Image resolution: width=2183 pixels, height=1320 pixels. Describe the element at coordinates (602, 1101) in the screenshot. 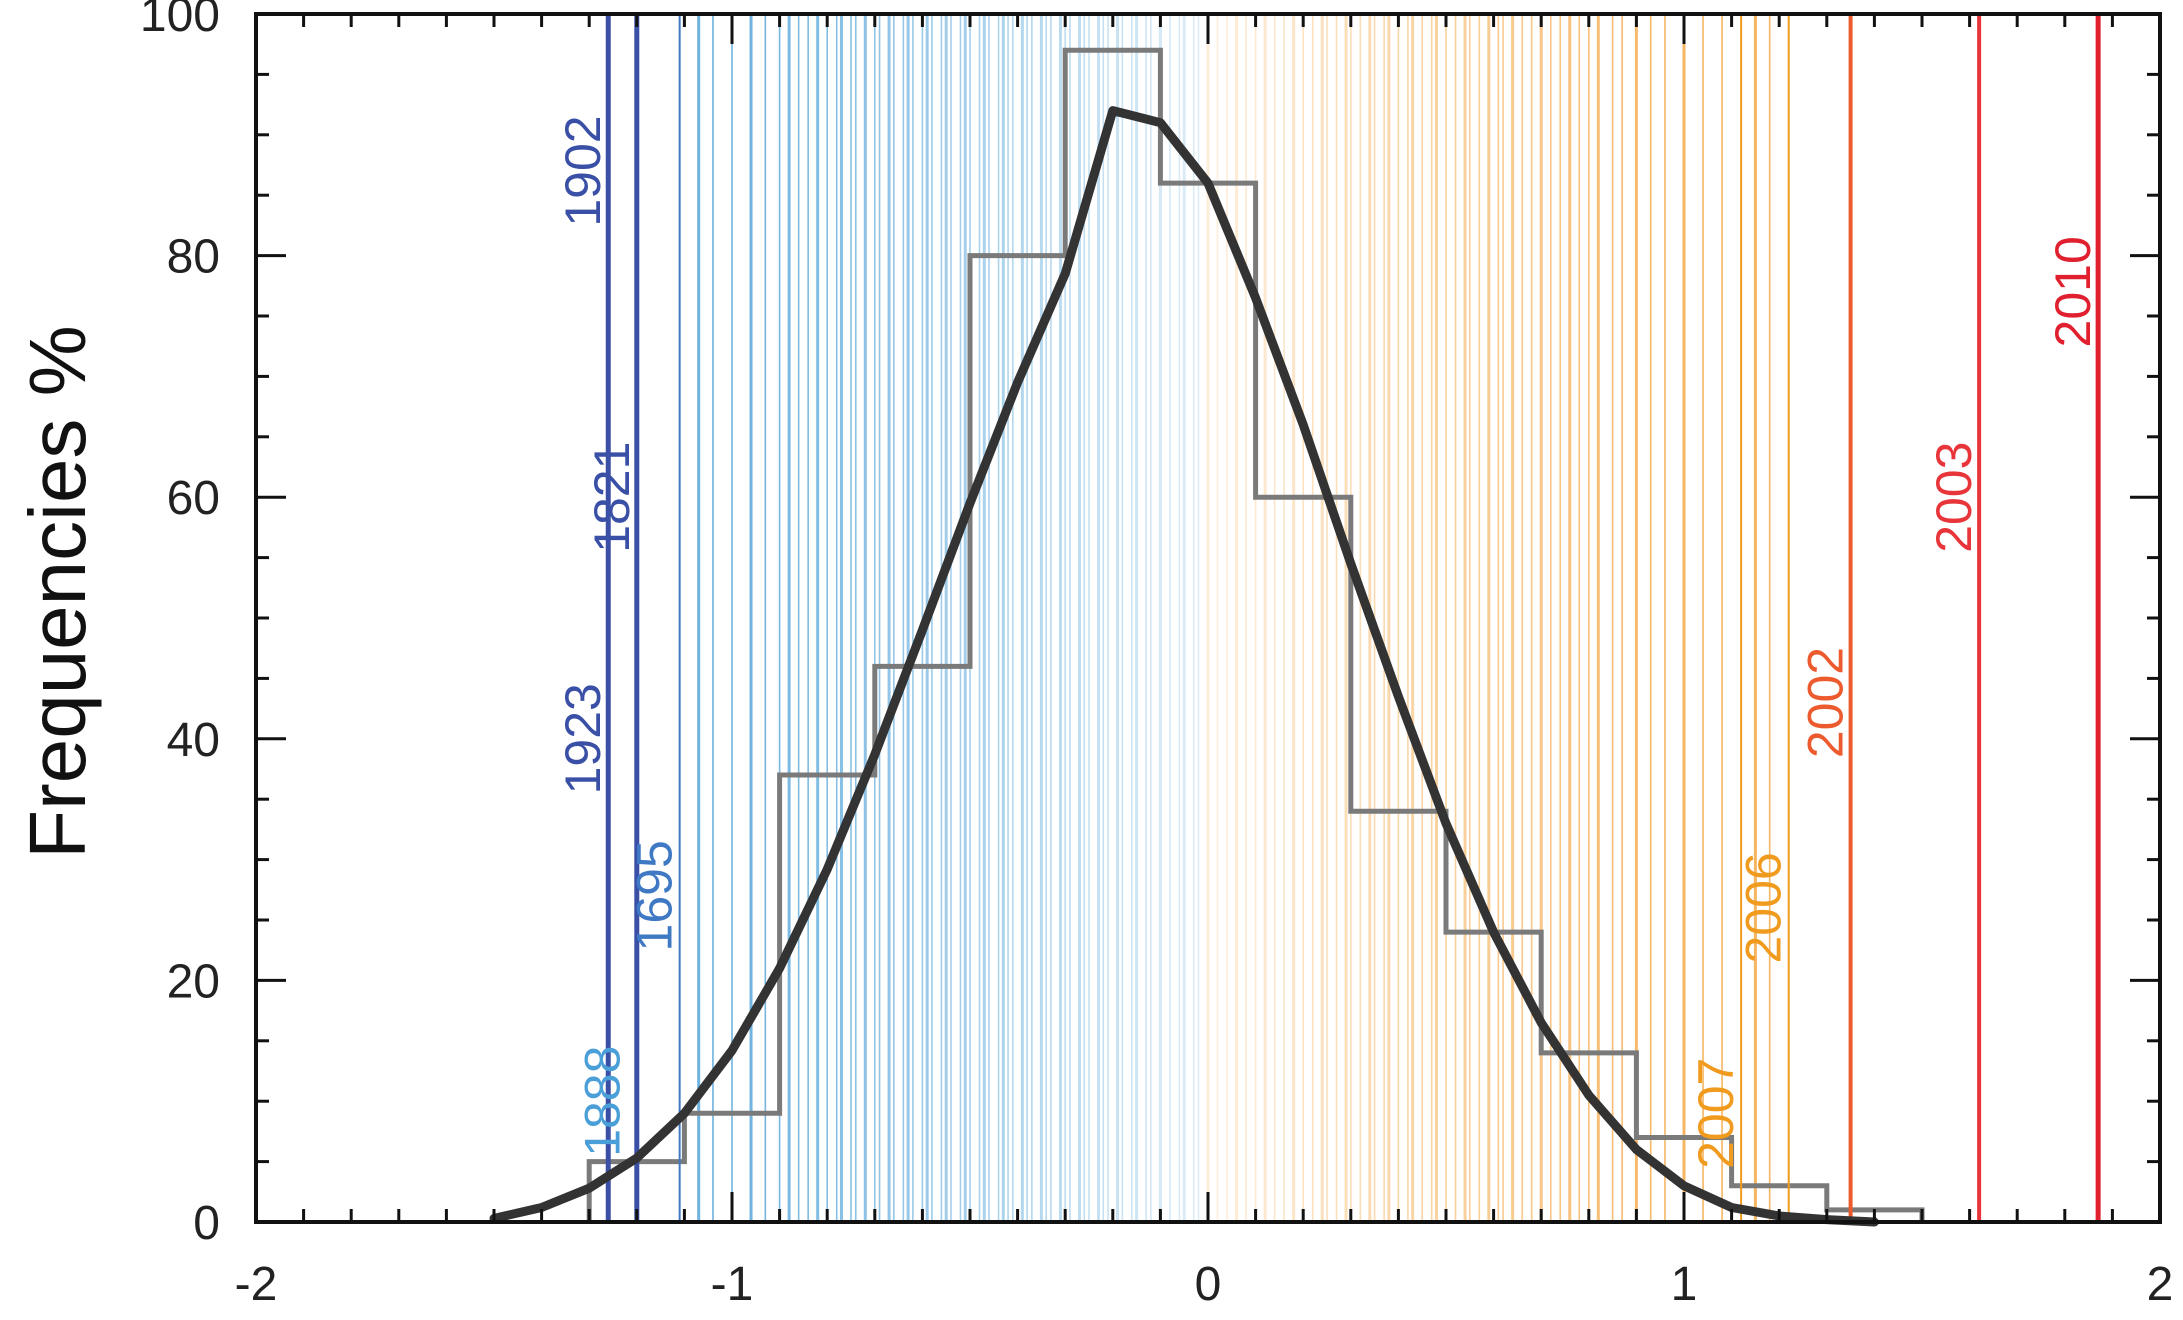

I see `year-label-1888: 1888` at that location.